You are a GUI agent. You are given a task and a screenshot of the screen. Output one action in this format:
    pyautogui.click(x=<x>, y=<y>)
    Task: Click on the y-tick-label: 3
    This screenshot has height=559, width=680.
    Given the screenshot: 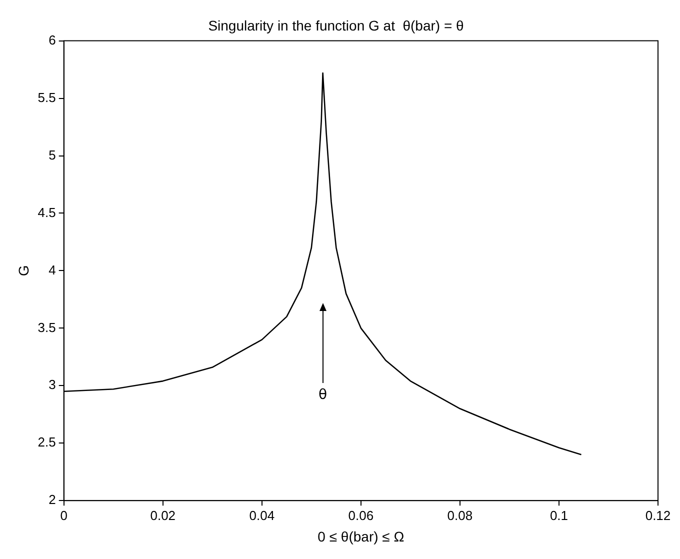 What is the action you would take?
    pyautogui.click(x=52, y=384)
    